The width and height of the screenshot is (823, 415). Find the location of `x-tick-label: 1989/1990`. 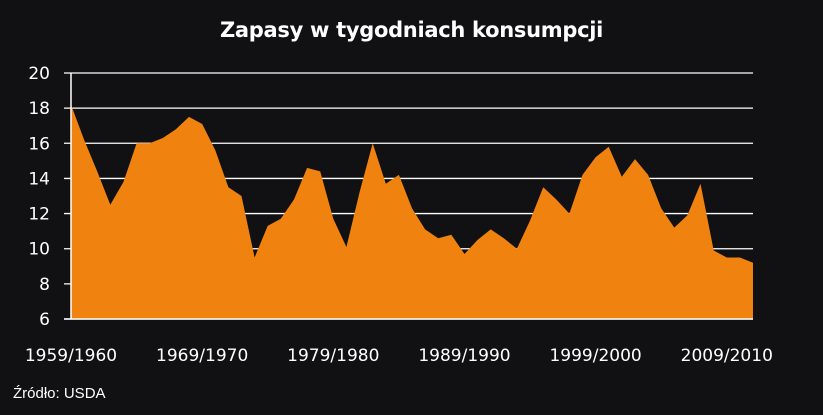

x-tick-label: 1989/1990 is located at coordinates (464, 356).